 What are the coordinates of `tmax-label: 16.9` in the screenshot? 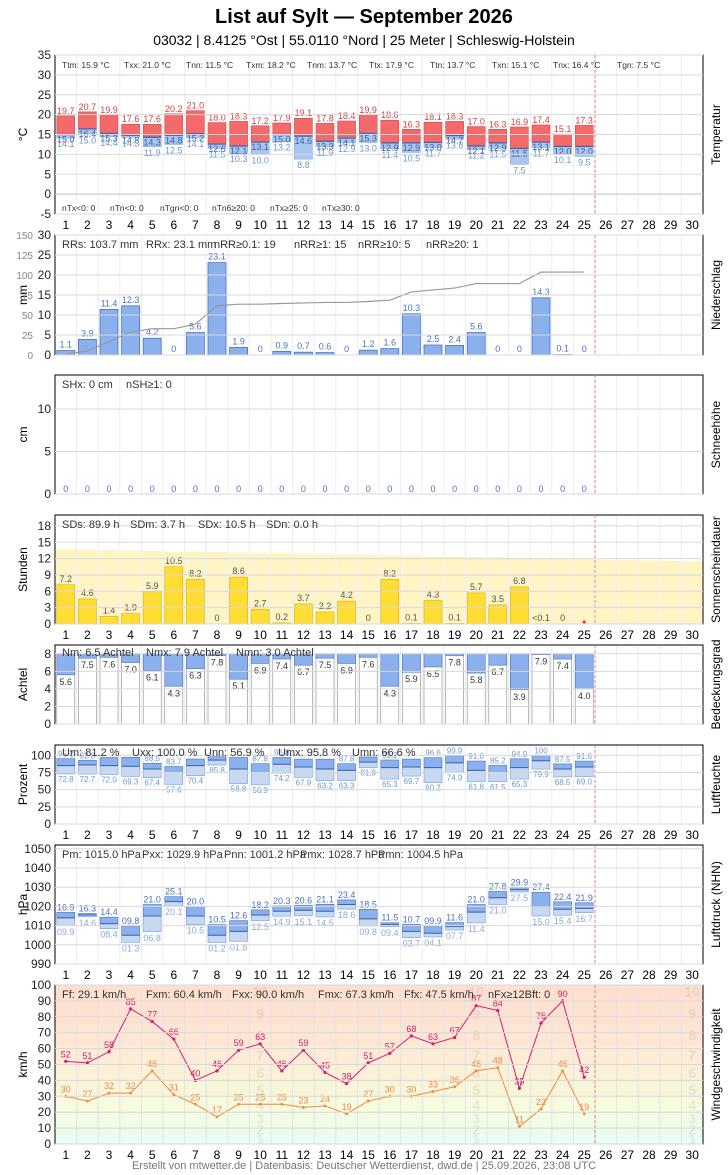 It's located at (520, 122).